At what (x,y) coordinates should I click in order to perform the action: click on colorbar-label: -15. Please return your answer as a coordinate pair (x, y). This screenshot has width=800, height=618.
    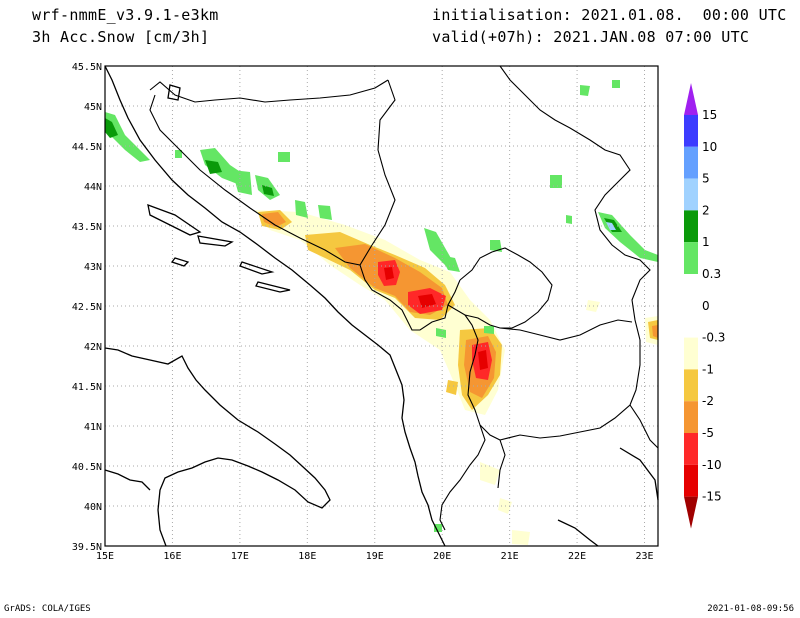
    Looking at the image, I should click on (712, 497).